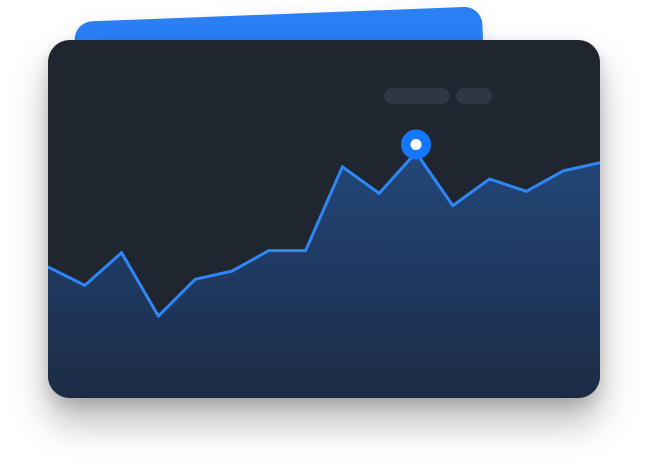 The width and height of the screenshot is (648, 468). I want to click on placeholder-pill-narrow, so click(474, 96).